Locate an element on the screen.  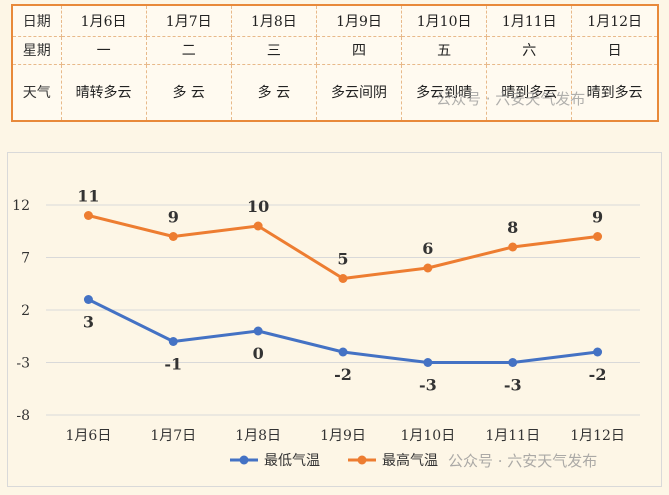
y-tick-label: -3 is located at coordinates (23, 364).